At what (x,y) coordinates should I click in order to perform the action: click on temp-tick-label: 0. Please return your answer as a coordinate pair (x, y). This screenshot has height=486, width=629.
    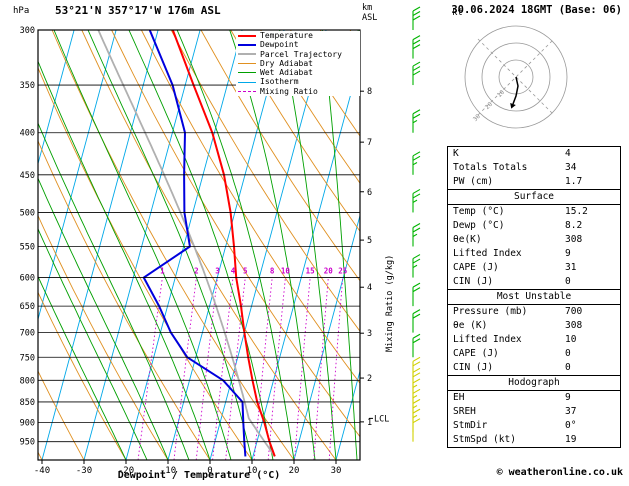
    Looking at the image, I should click on (209, 471).